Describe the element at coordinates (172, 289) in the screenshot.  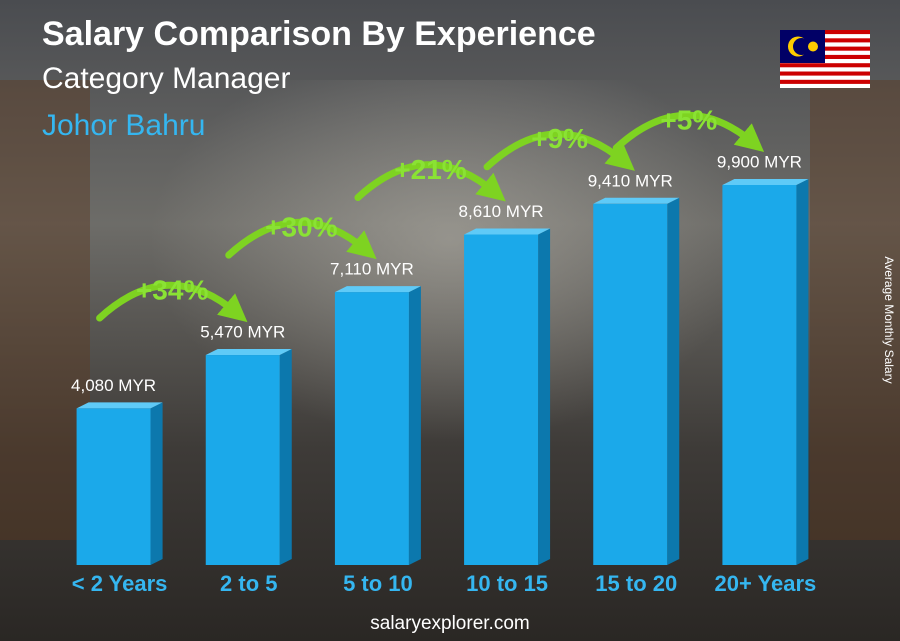
I see `change-label: +34%` at that location.